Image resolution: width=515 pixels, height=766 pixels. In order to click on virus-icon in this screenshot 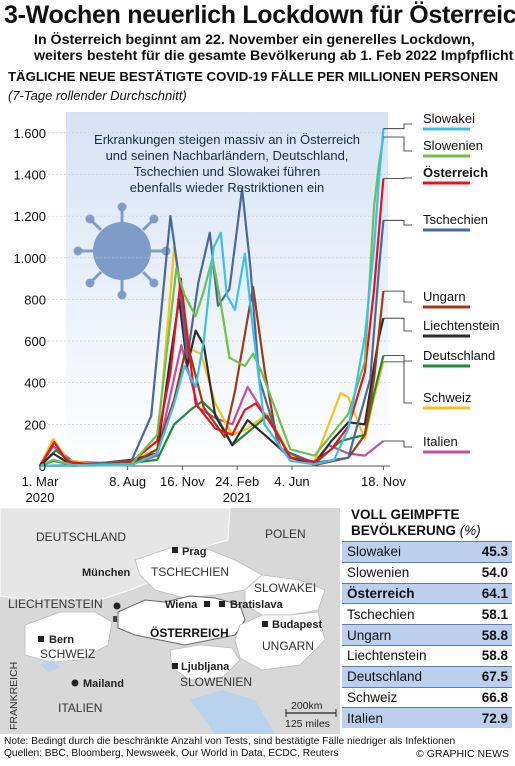, I will do `click(122, 251)`.